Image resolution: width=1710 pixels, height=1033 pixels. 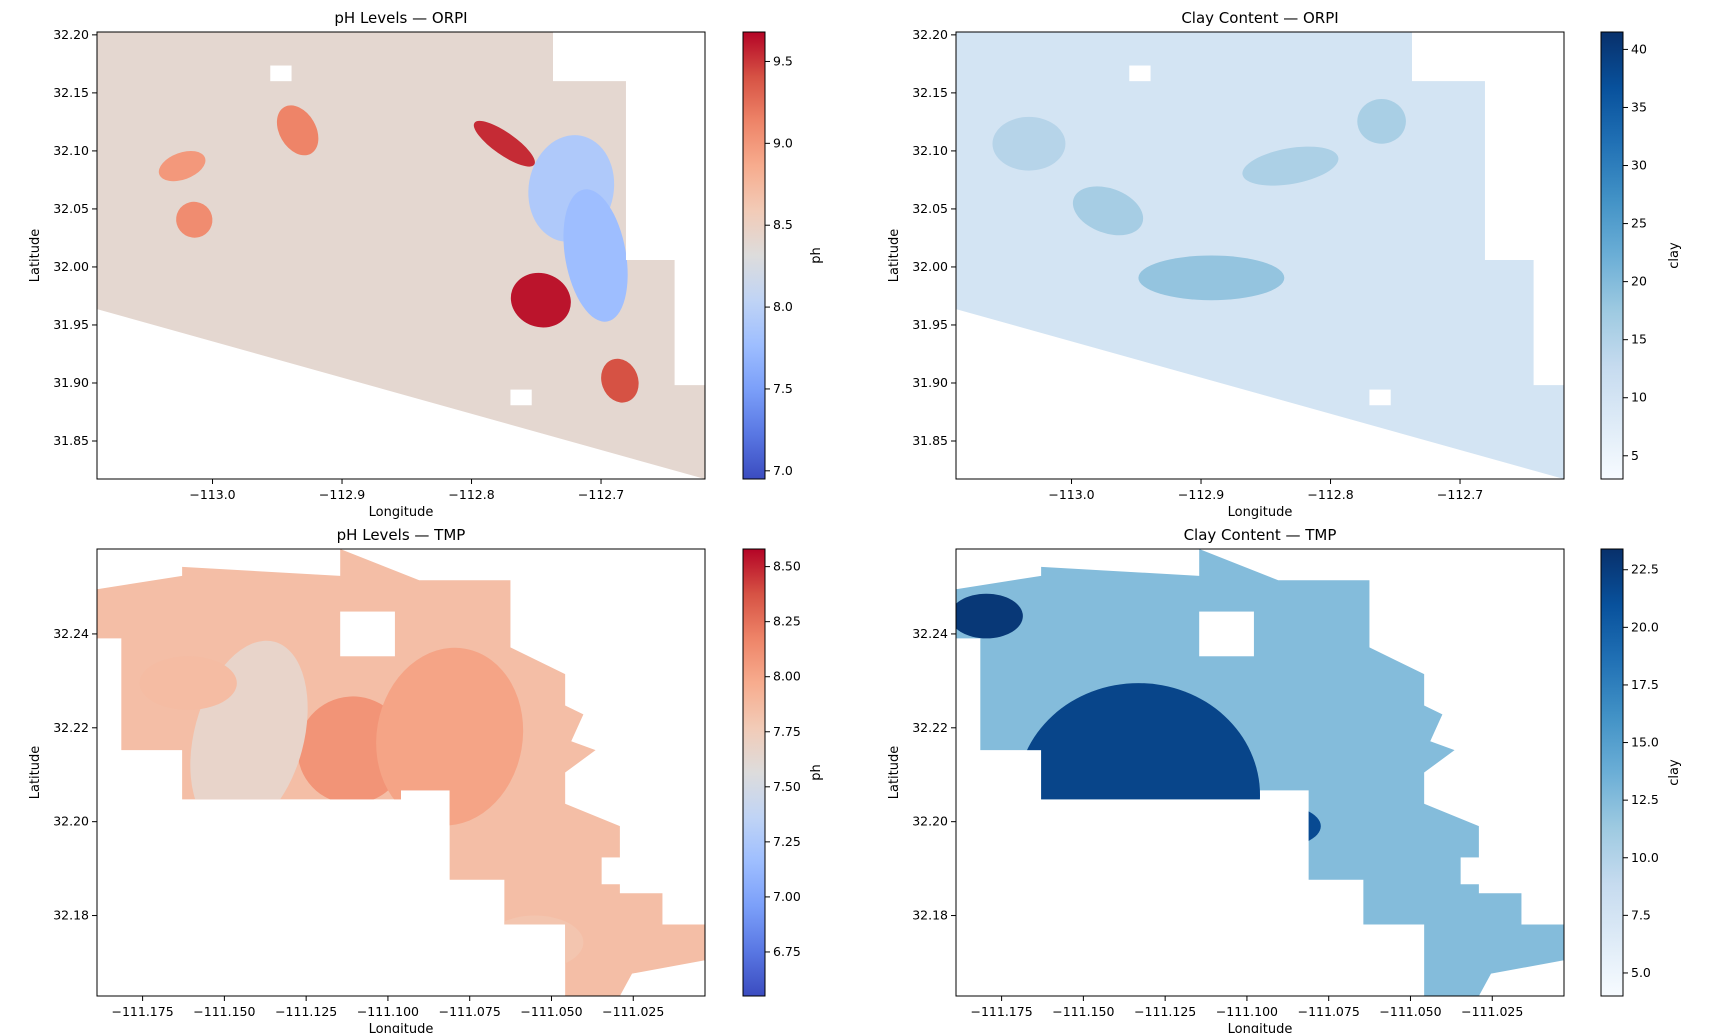 I want to click on colorbar-label: ph, so click(x=816, y=772).